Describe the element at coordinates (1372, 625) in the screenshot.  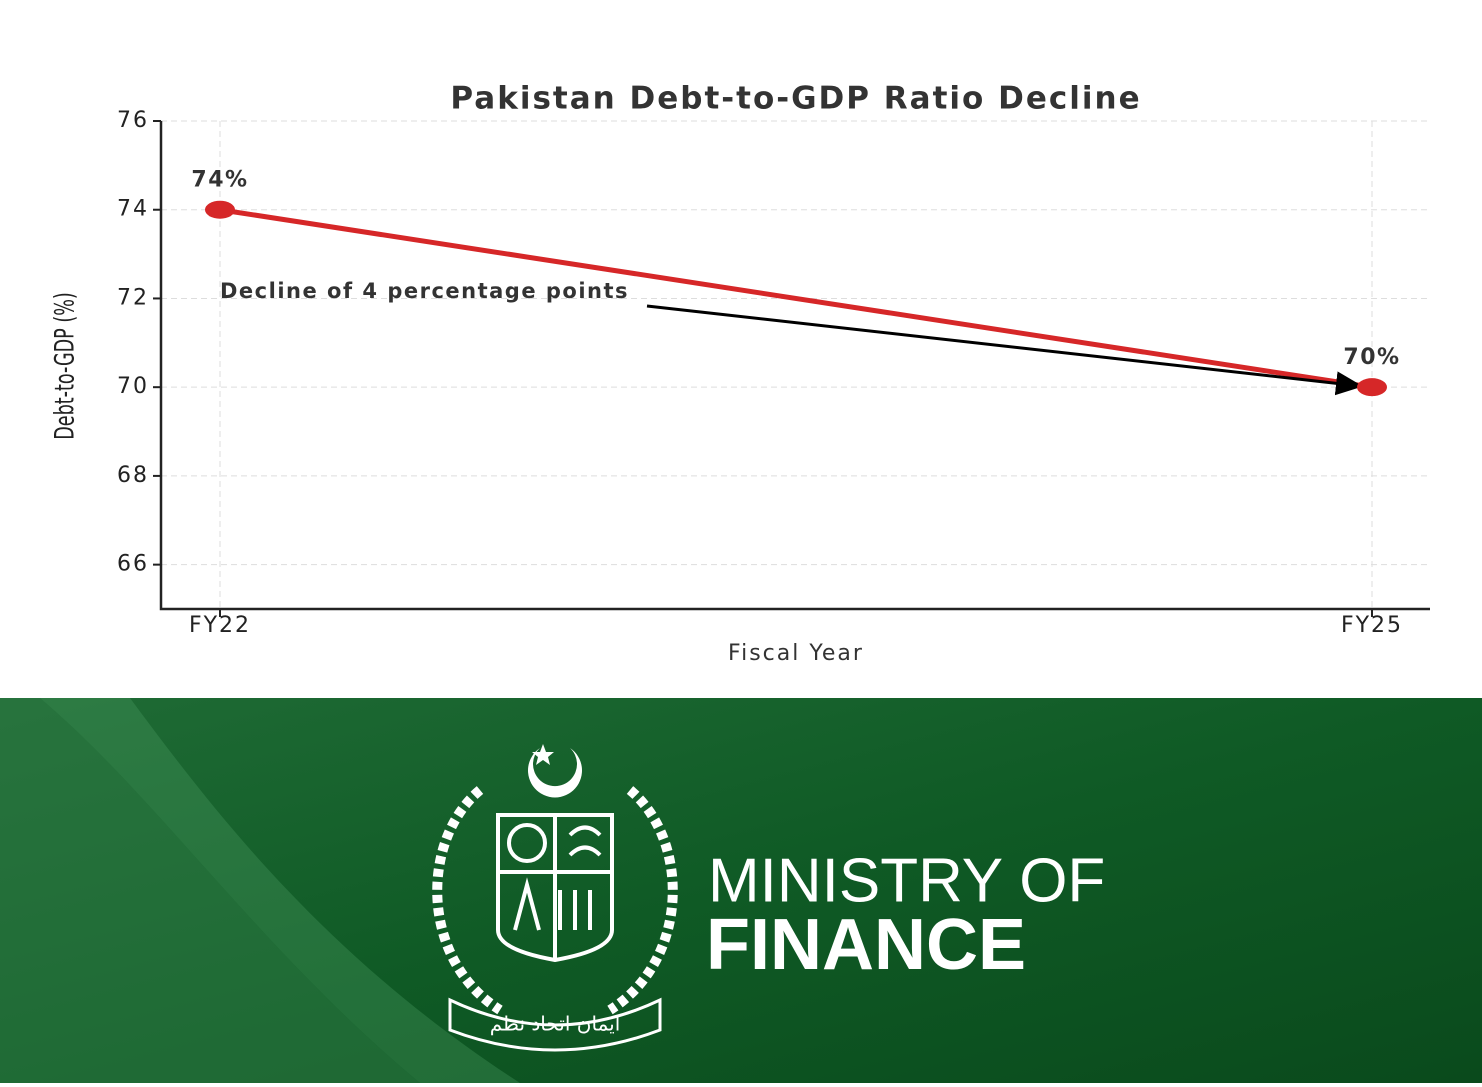
I see `x-tick-label: FY25` at that location.